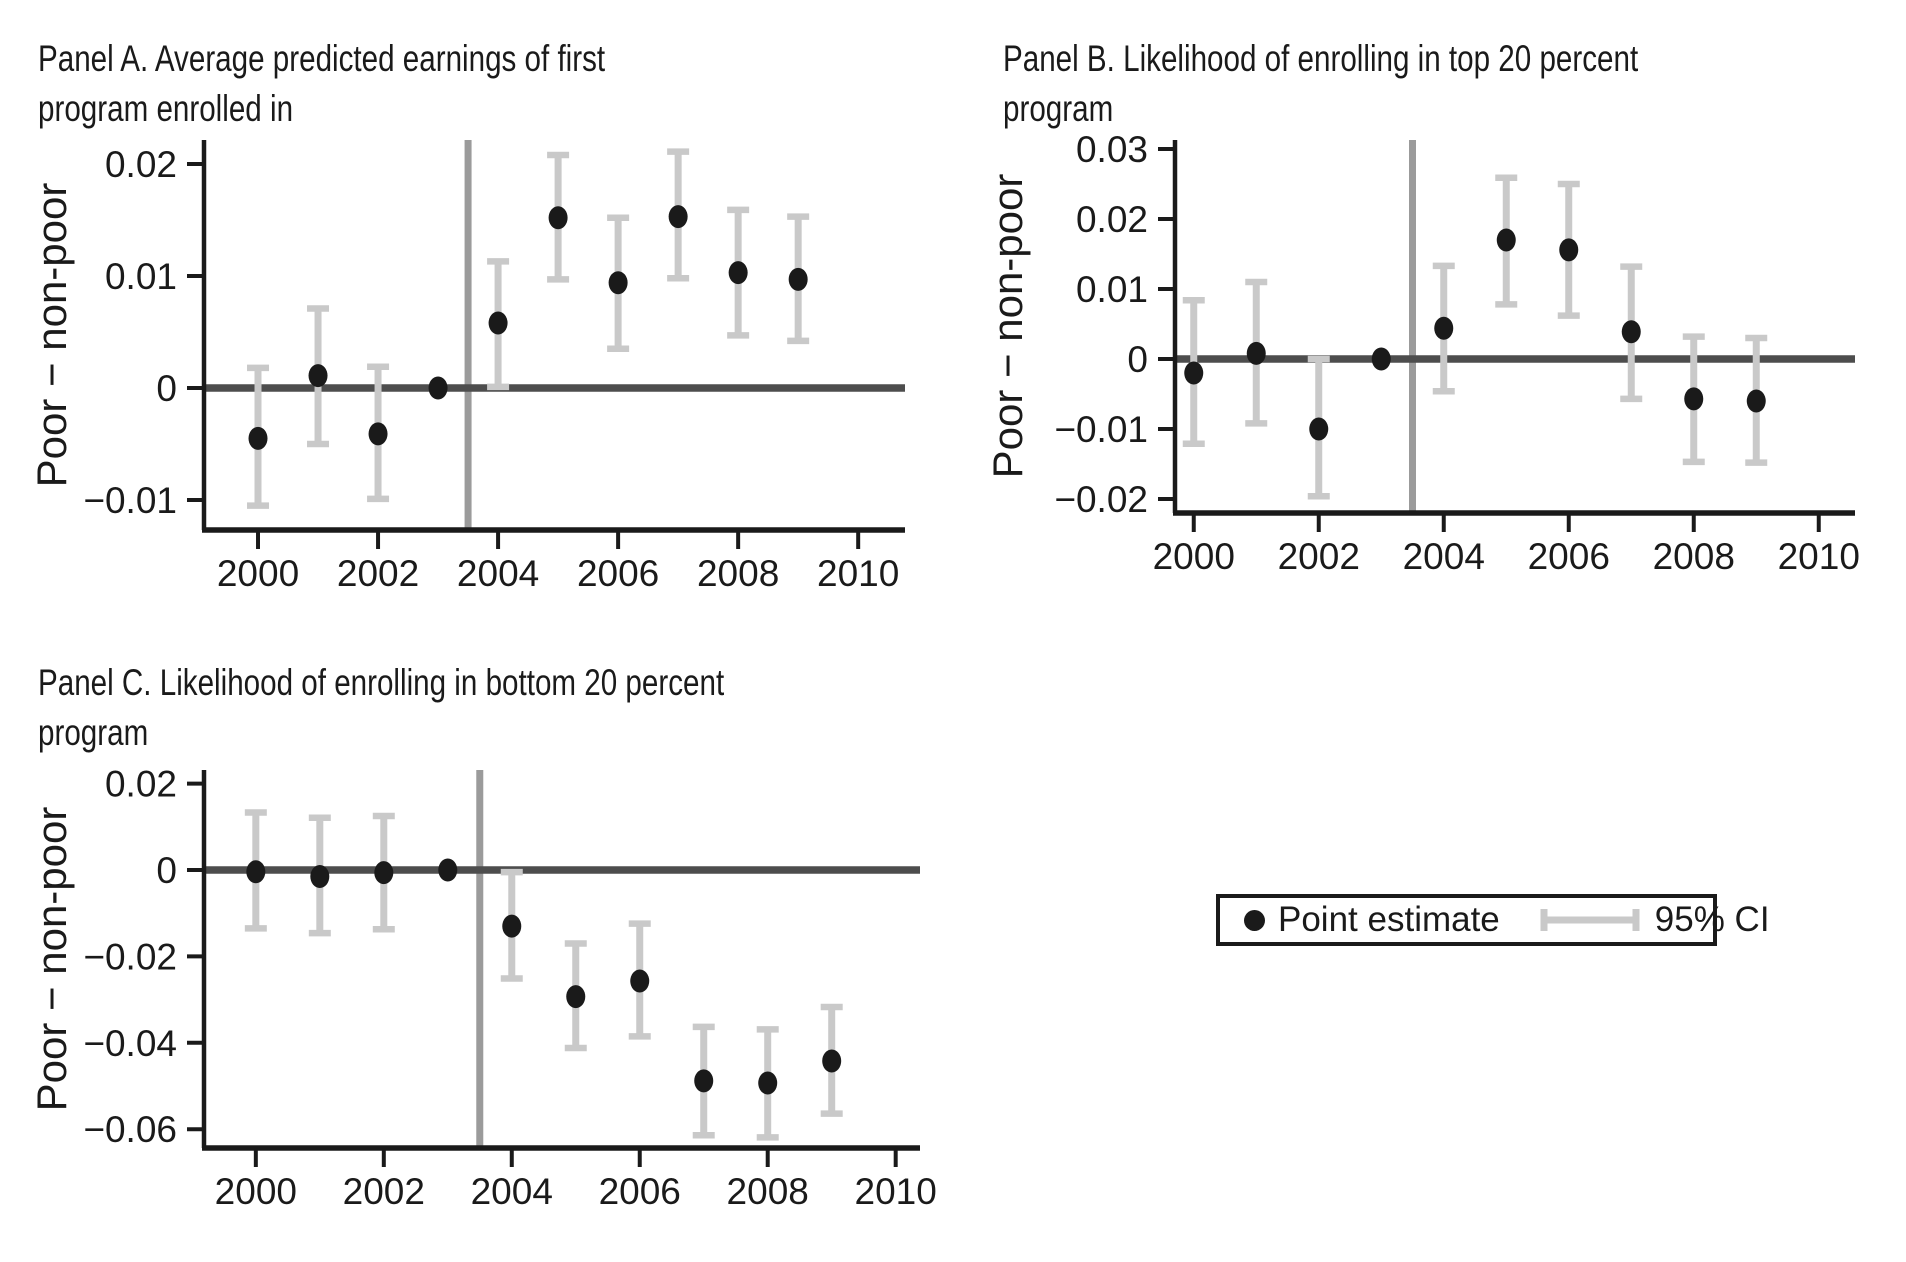 The height and width of the screenshot is (1262, 1906). What do you see at coordinates (1058, 108) in the screenshot?
I see `panel-b-title-line2: program` at bounding box center [1058, 108].